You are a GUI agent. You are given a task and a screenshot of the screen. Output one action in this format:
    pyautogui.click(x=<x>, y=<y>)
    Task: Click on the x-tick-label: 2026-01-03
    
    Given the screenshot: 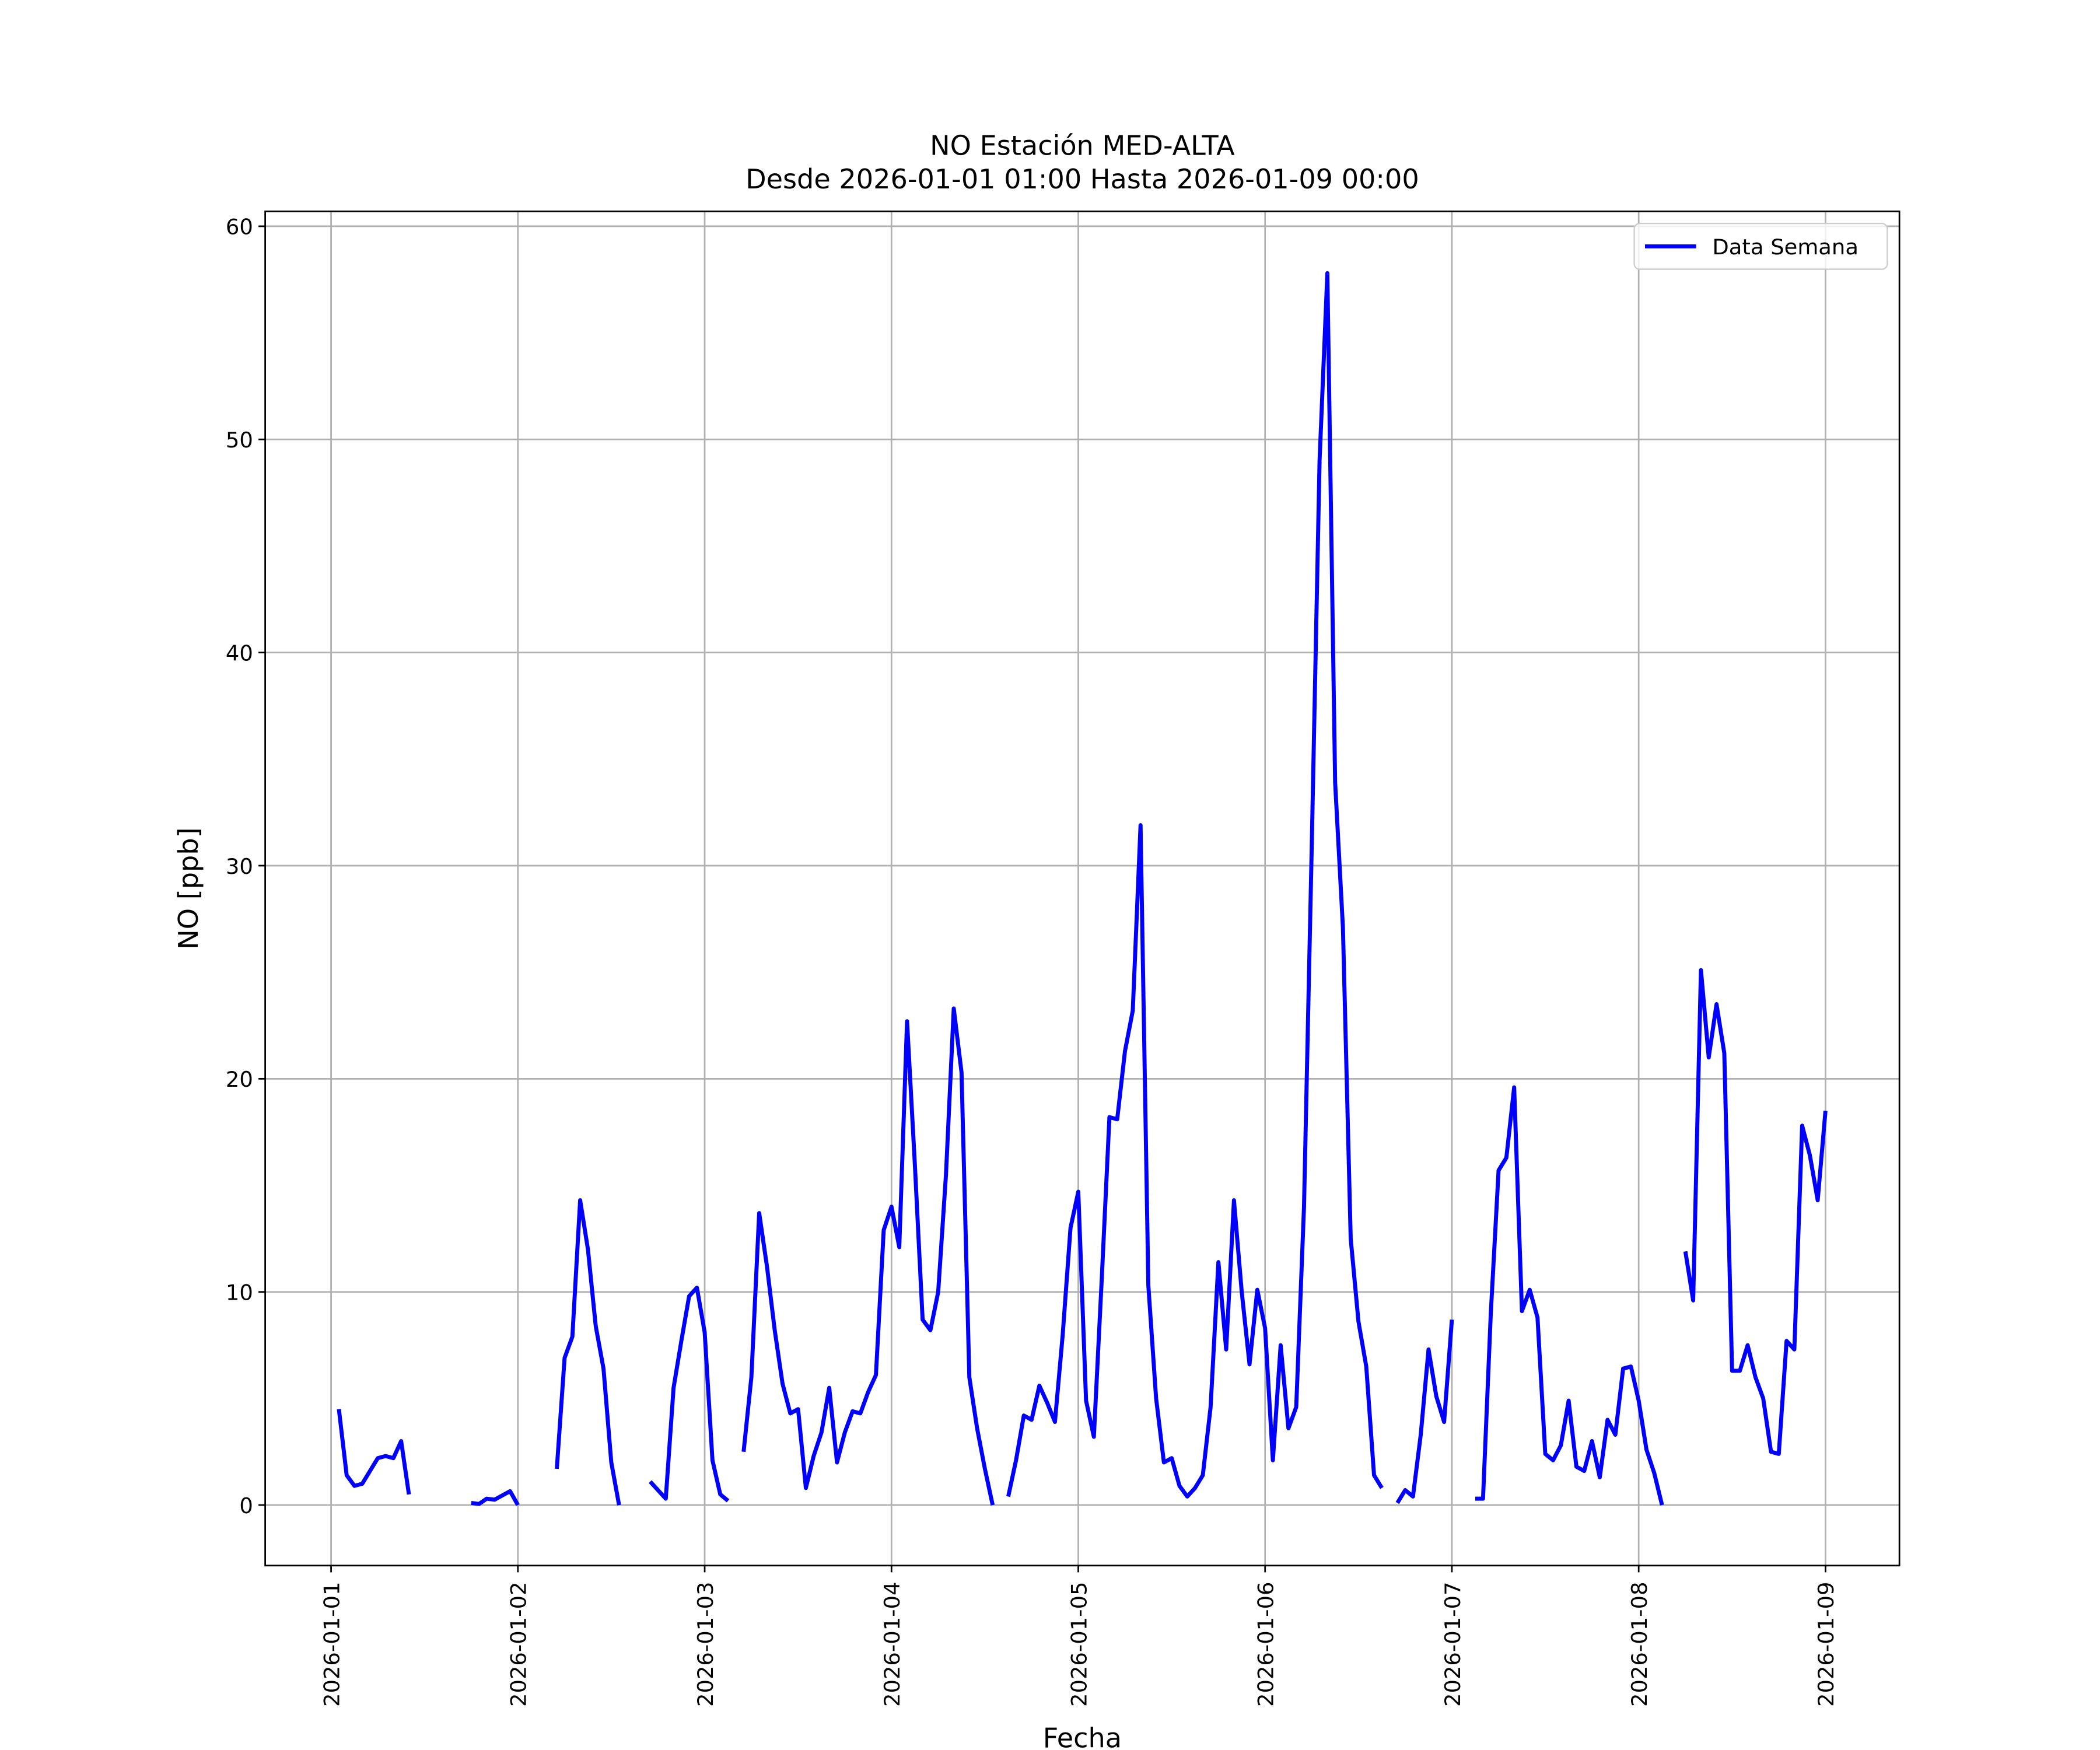 What is the action you would take?
    pyautogui.click(x=705, y=1644)
    